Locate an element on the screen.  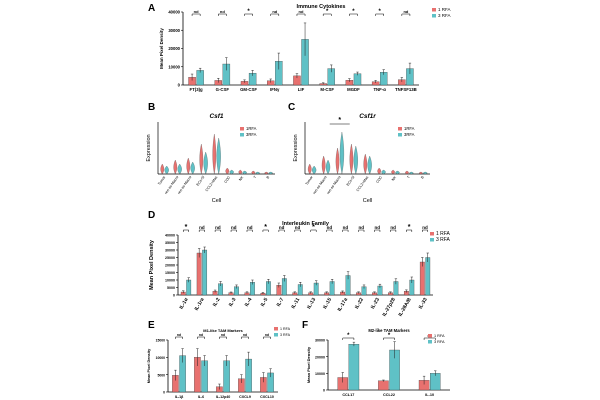
bar-3rfa is located at coordinates (428, 276).